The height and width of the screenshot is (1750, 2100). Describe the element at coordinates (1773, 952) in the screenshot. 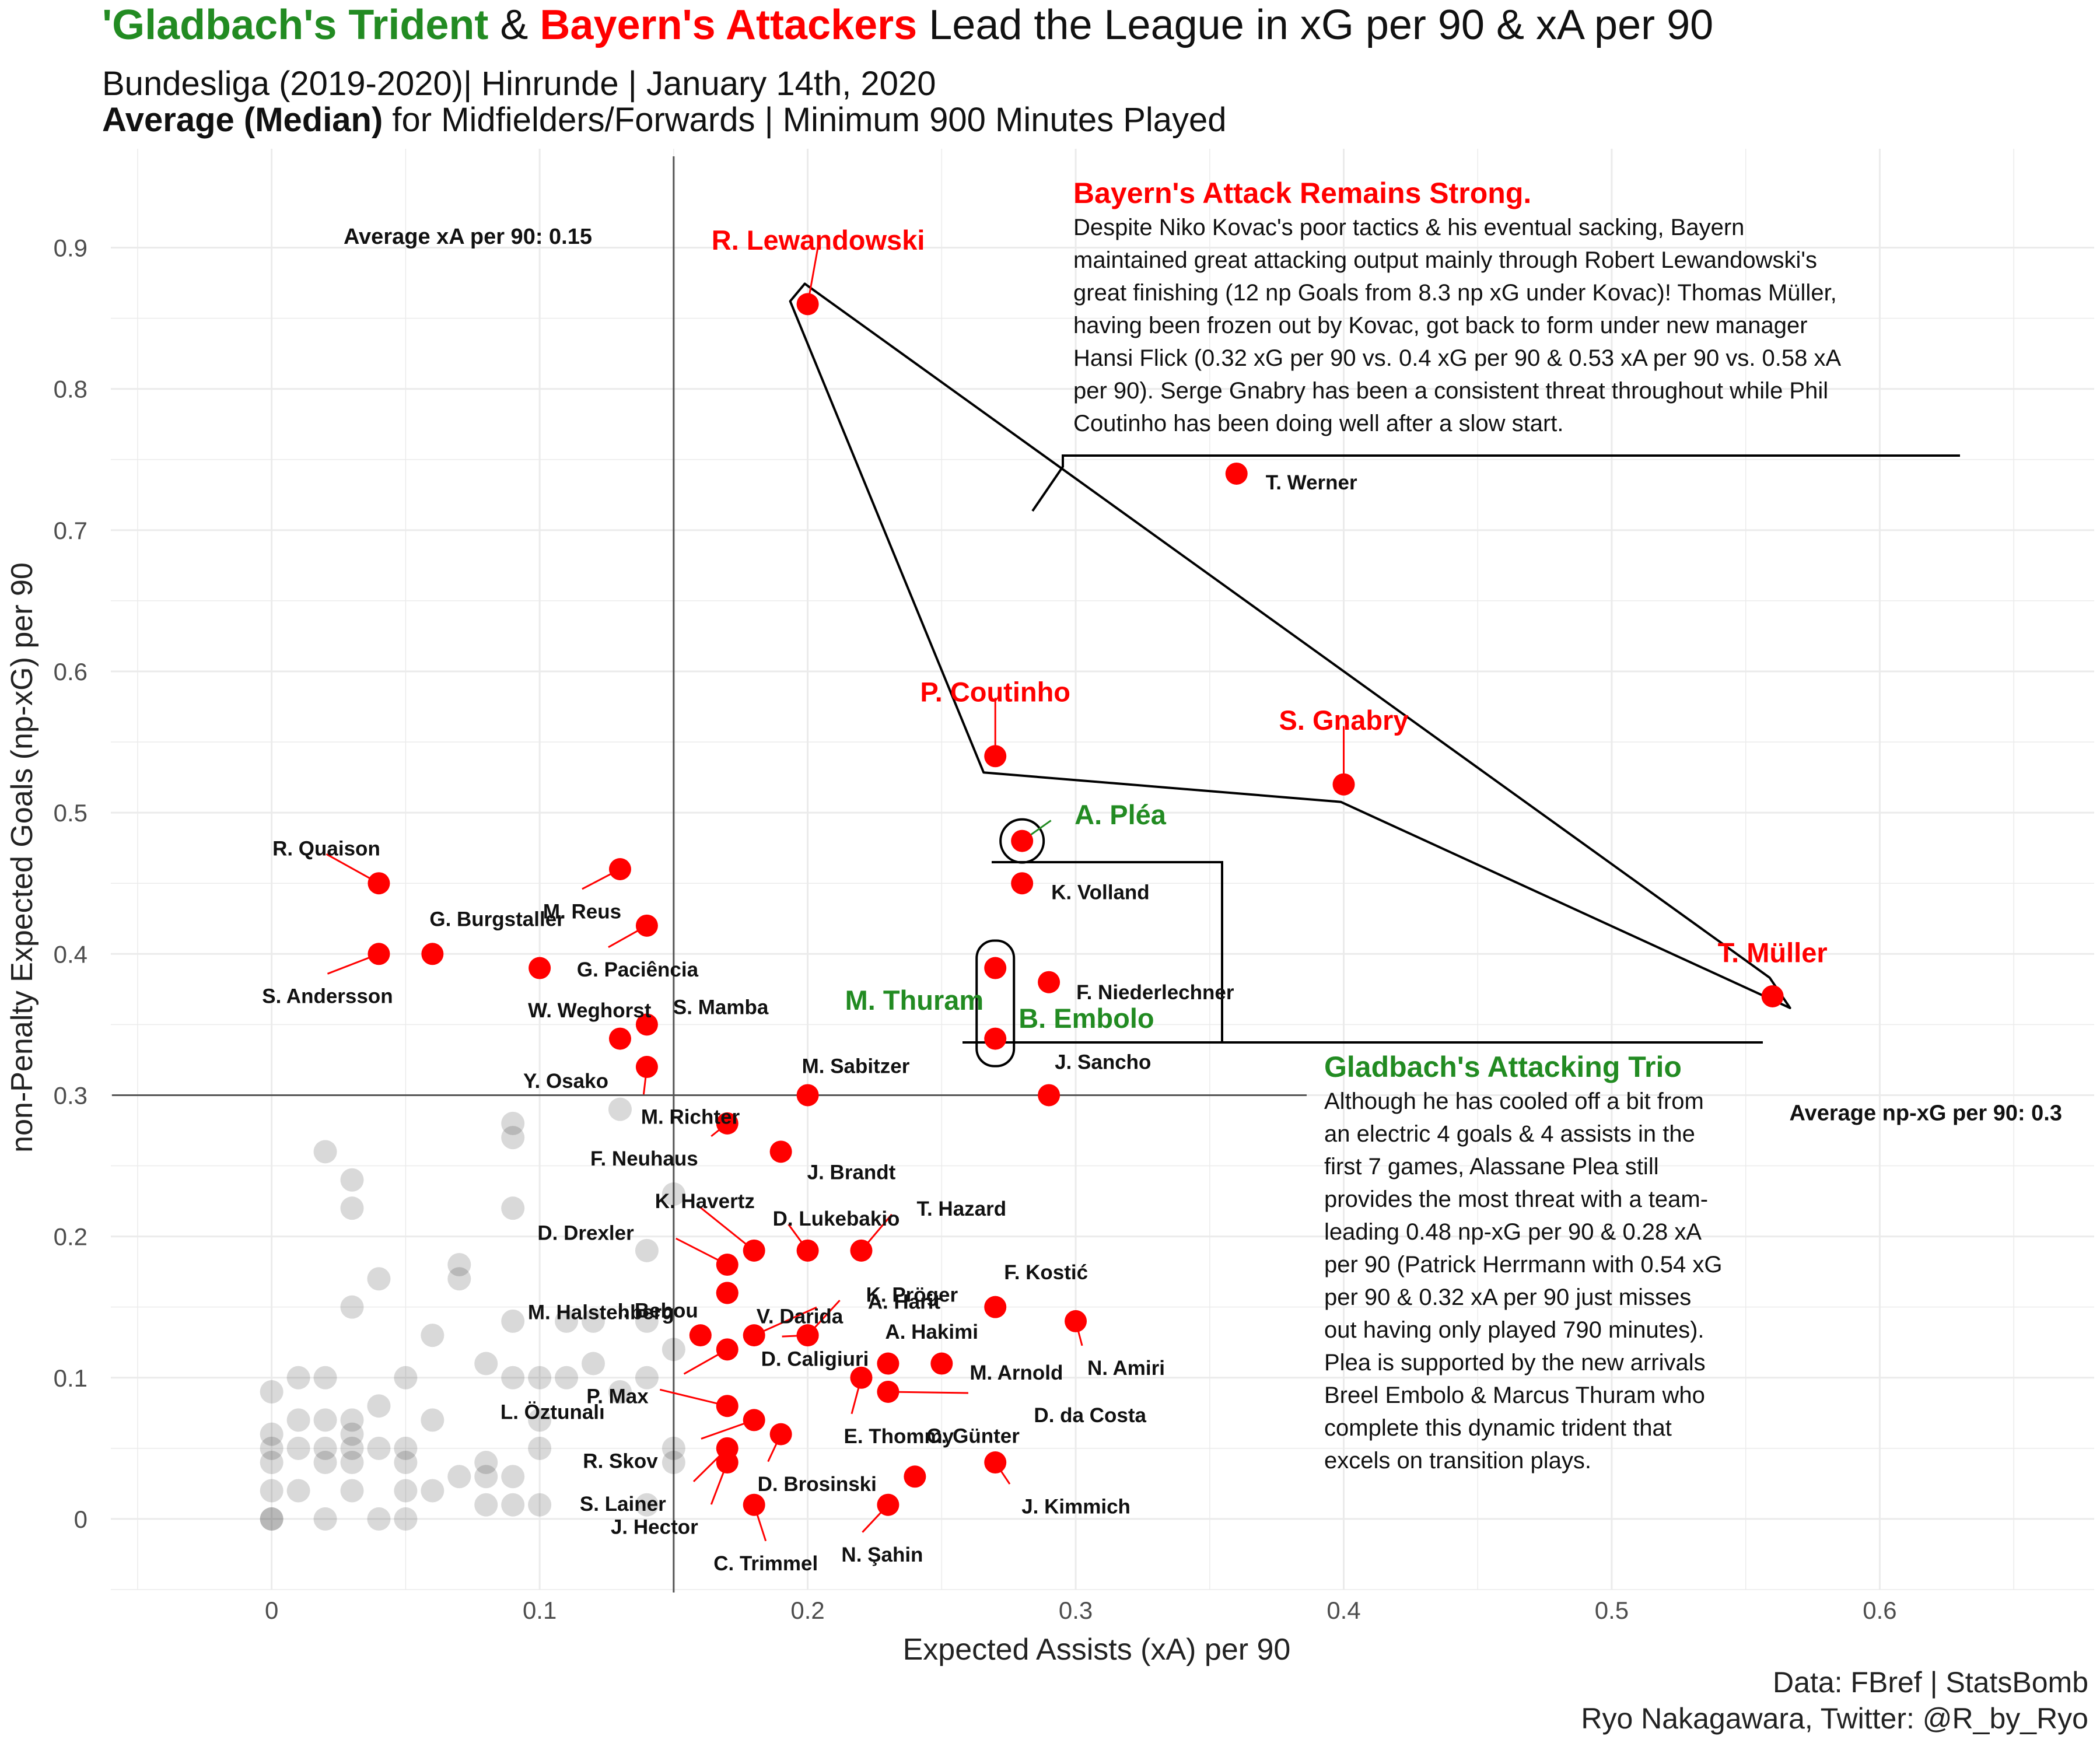

I see `point-label: T. Müller` at that location.